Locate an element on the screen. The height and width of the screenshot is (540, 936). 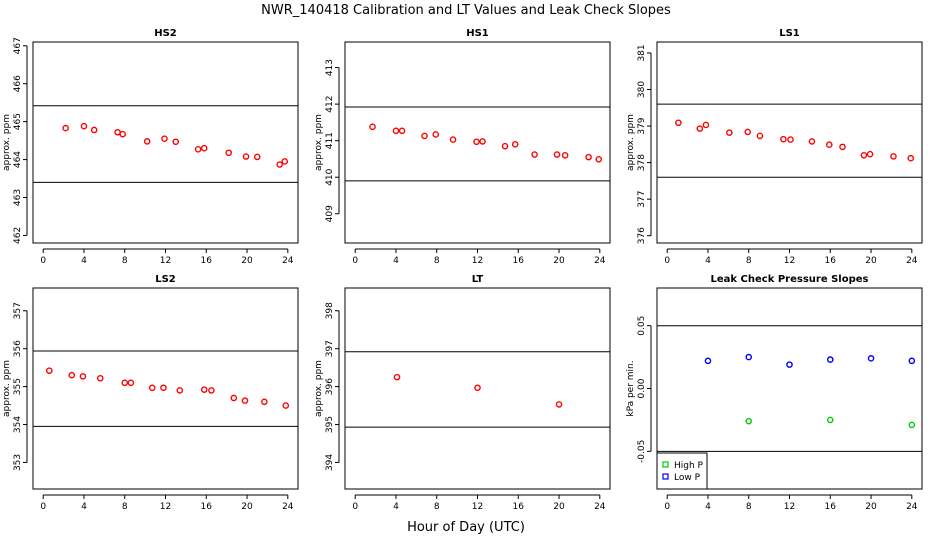
y-axis-label: kPa per min. is located at coordinates (631, 388).